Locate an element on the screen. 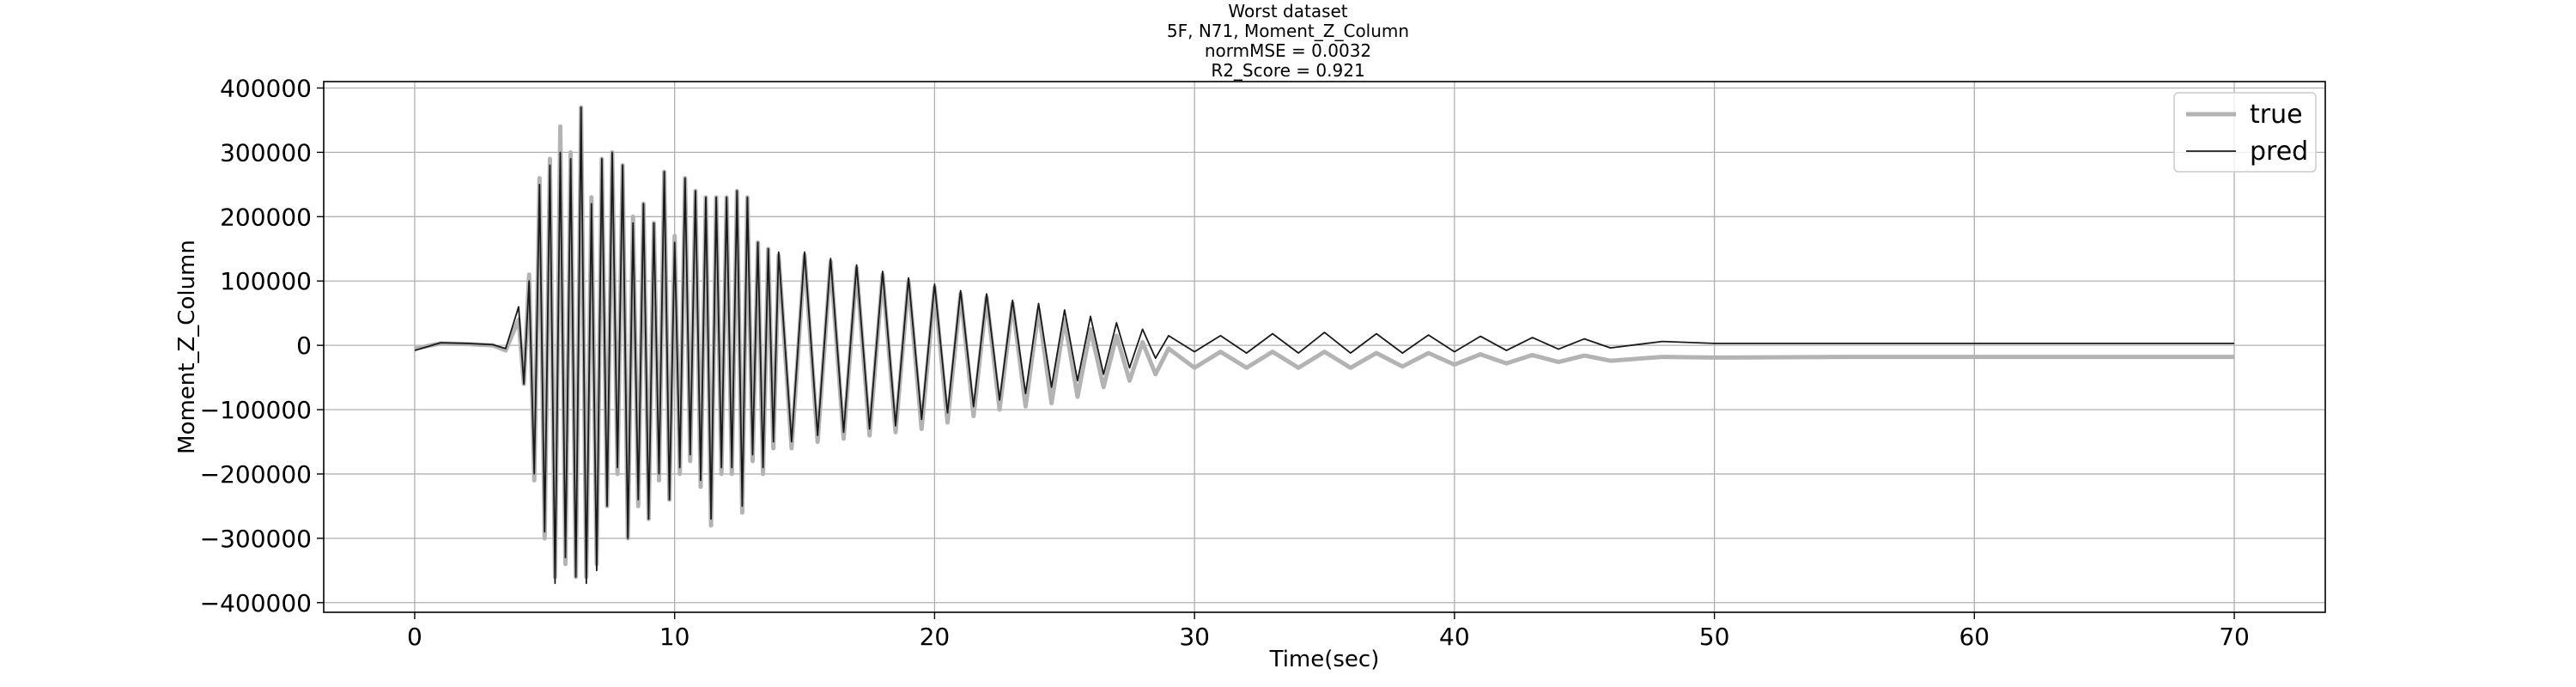  x-axis-label: Time(sec) is located at coordinates (1324, 659).